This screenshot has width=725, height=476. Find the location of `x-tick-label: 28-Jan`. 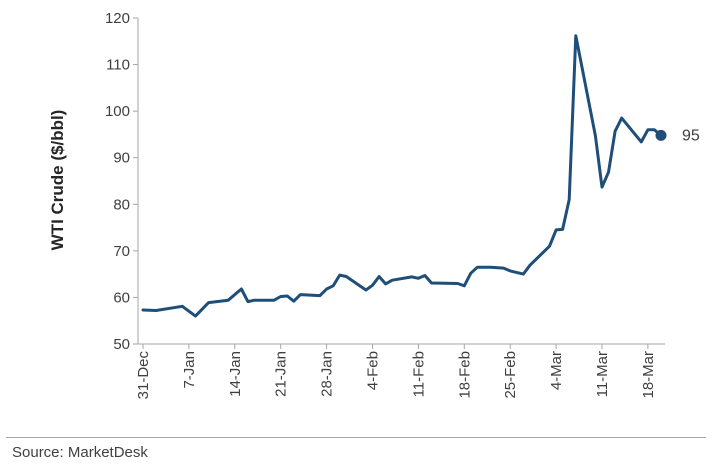

x-tick-label: 28-Jan is located at coordinates (327, 374).